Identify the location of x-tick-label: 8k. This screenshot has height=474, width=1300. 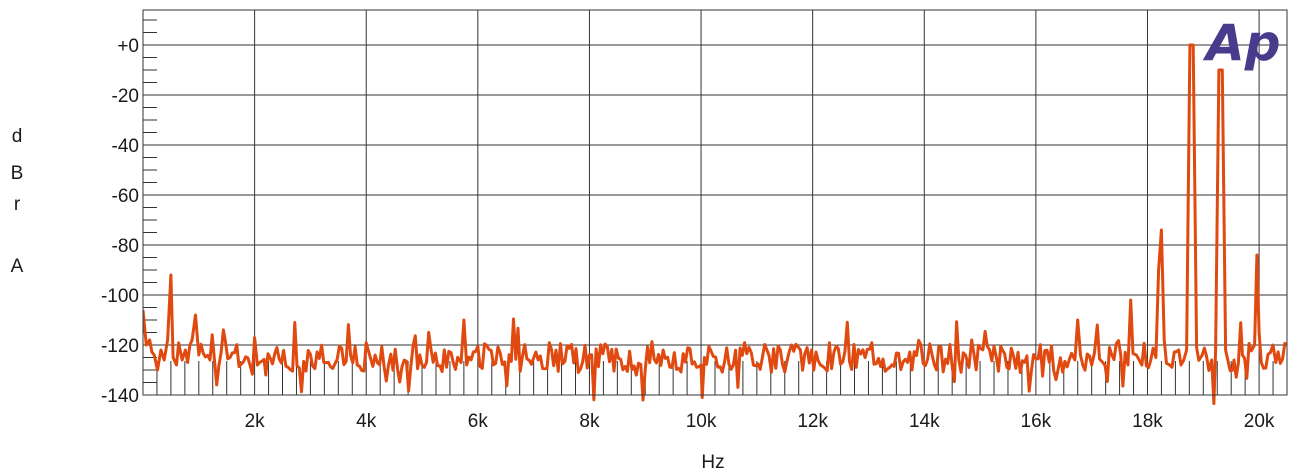
(589, 421).